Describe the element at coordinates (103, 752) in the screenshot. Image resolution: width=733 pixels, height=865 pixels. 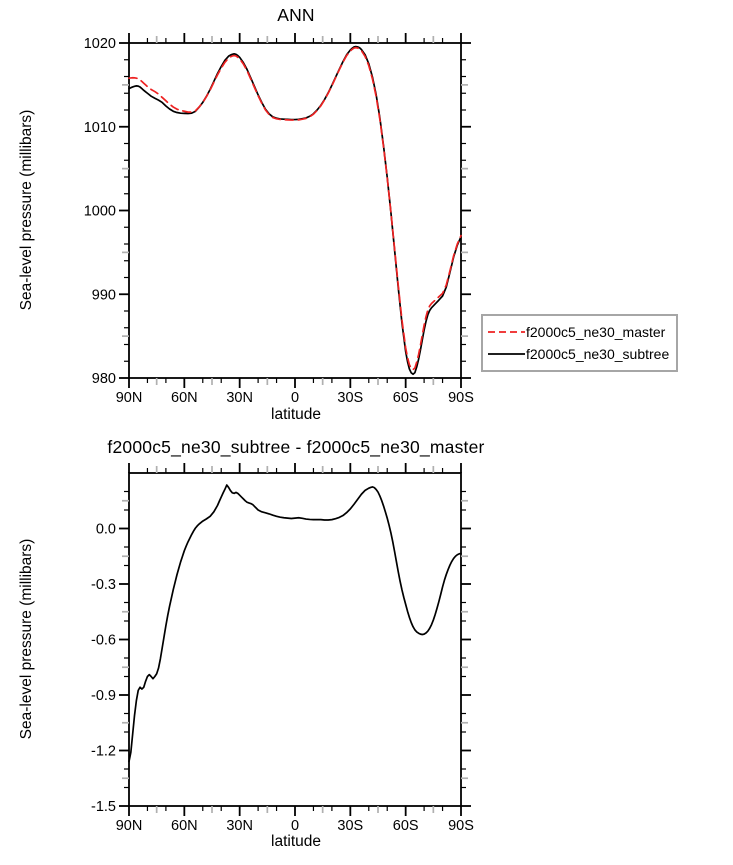
I see `svg-text: -1.2` at that location.